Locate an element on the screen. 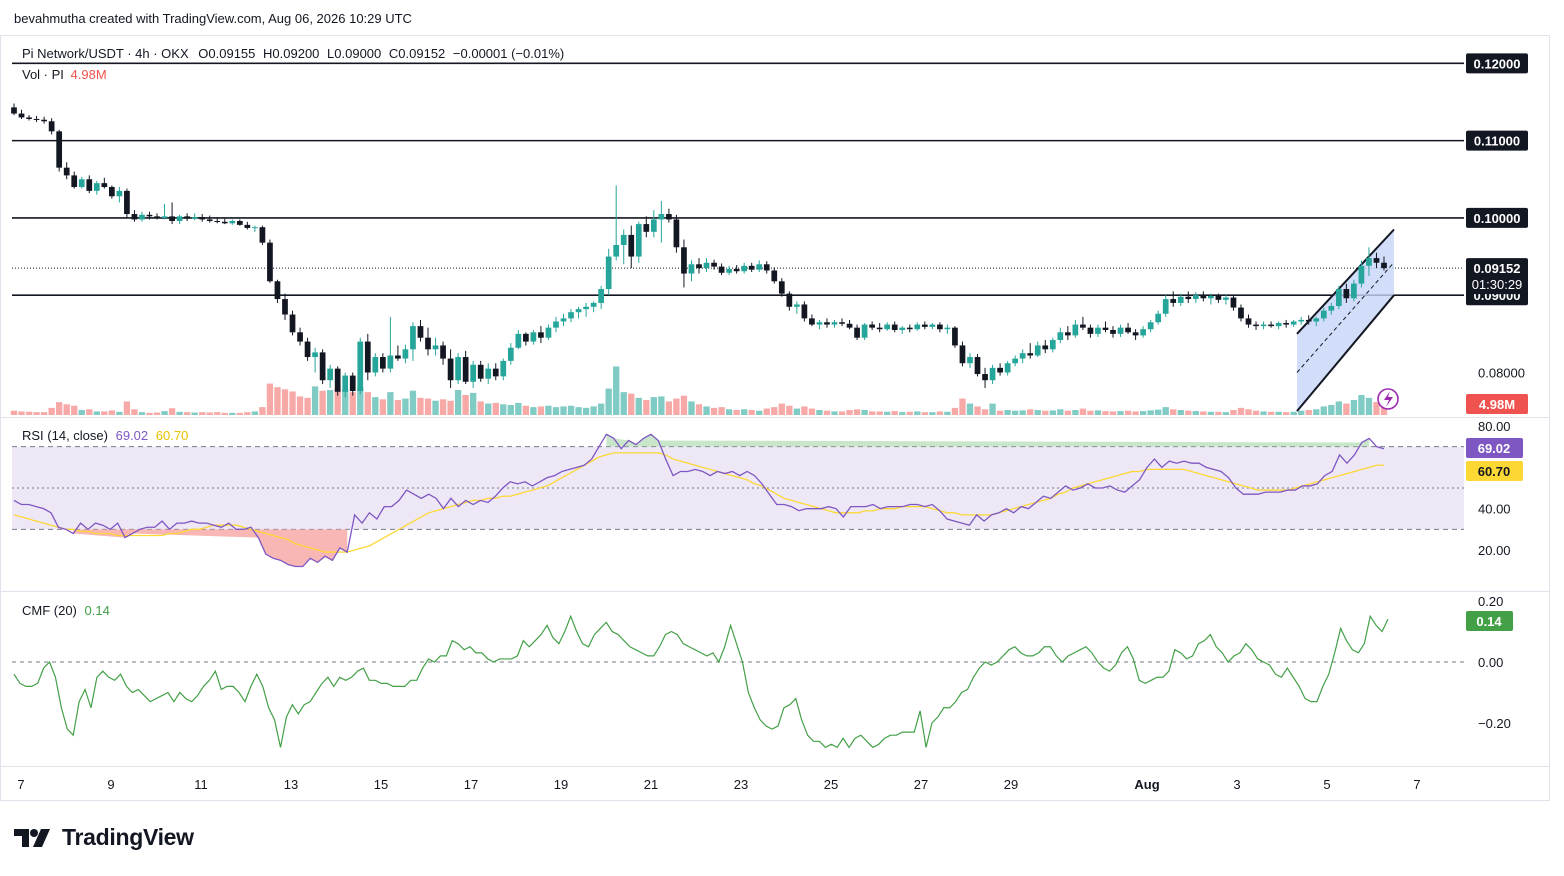  cmf-line is located at coordinates (701, 681).